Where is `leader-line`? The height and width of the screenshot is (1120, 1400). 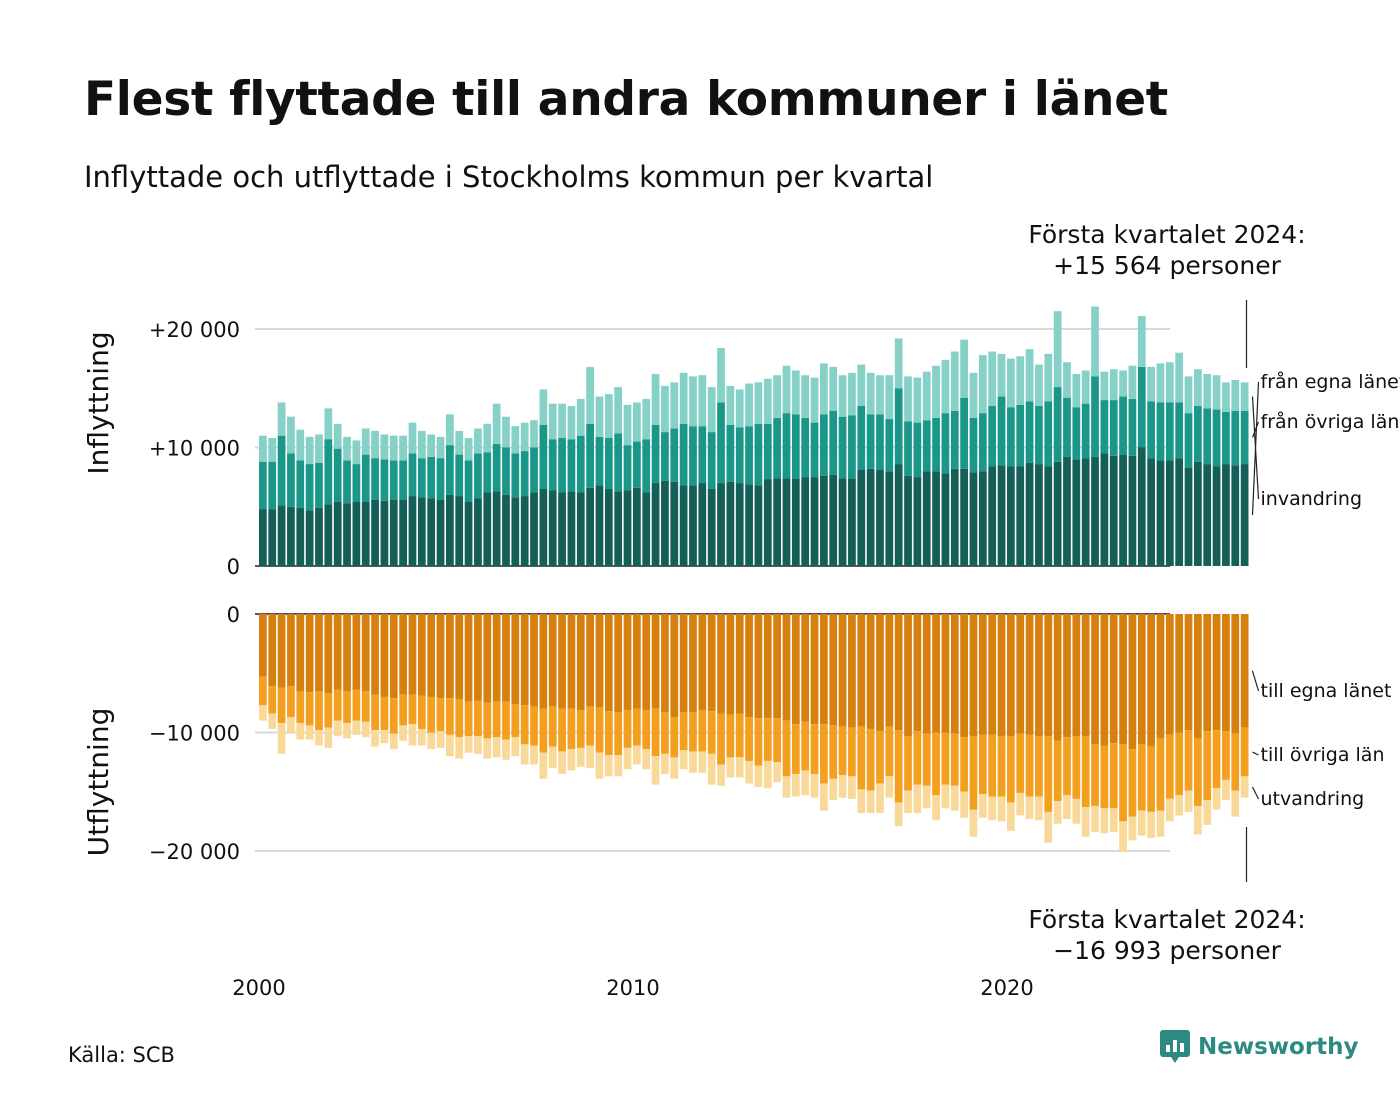 leader-line is located at coordinates (1255, 753).